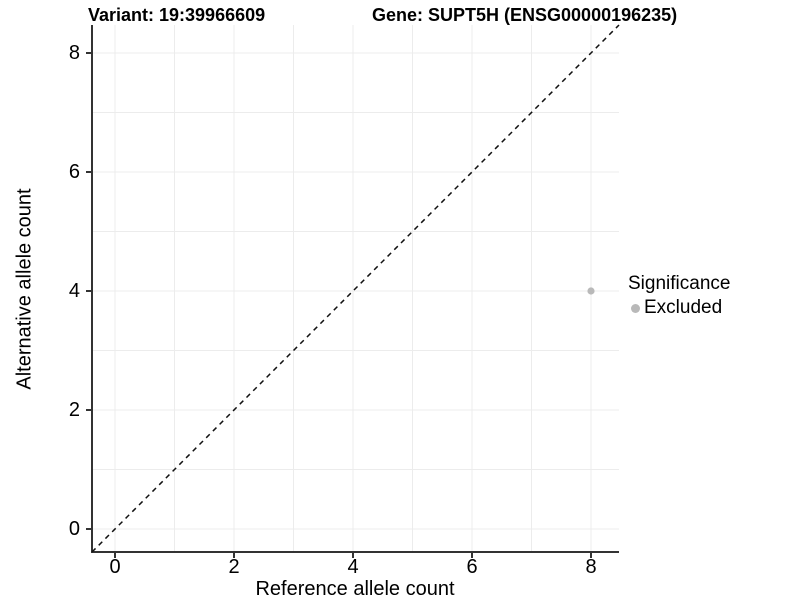 The height and width of the screenshot is (600, 800). I want to click on x-tick-label: 2, so click(234, 567).